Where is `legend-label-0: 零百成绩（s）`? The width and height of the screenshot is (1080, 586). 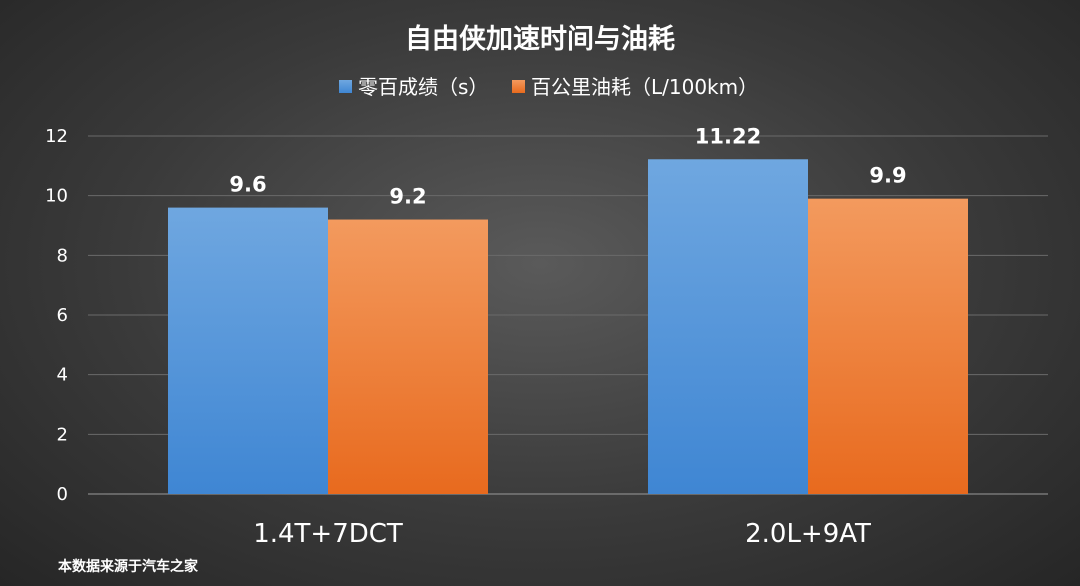 legend-label-0: 零百成绩（s） is located at coordinates (423, 87).